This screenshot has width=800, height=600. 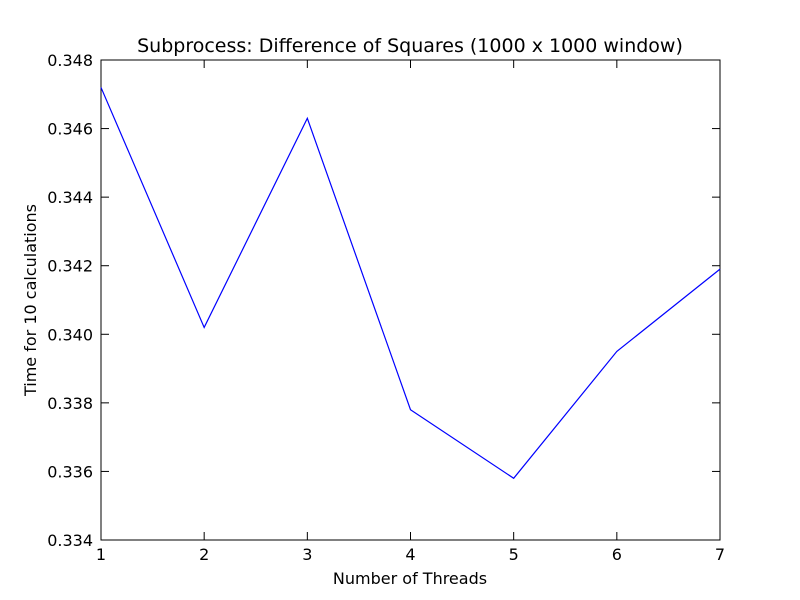 I want to click on y-tick-label: 0.346, so click(x=70, y=129).